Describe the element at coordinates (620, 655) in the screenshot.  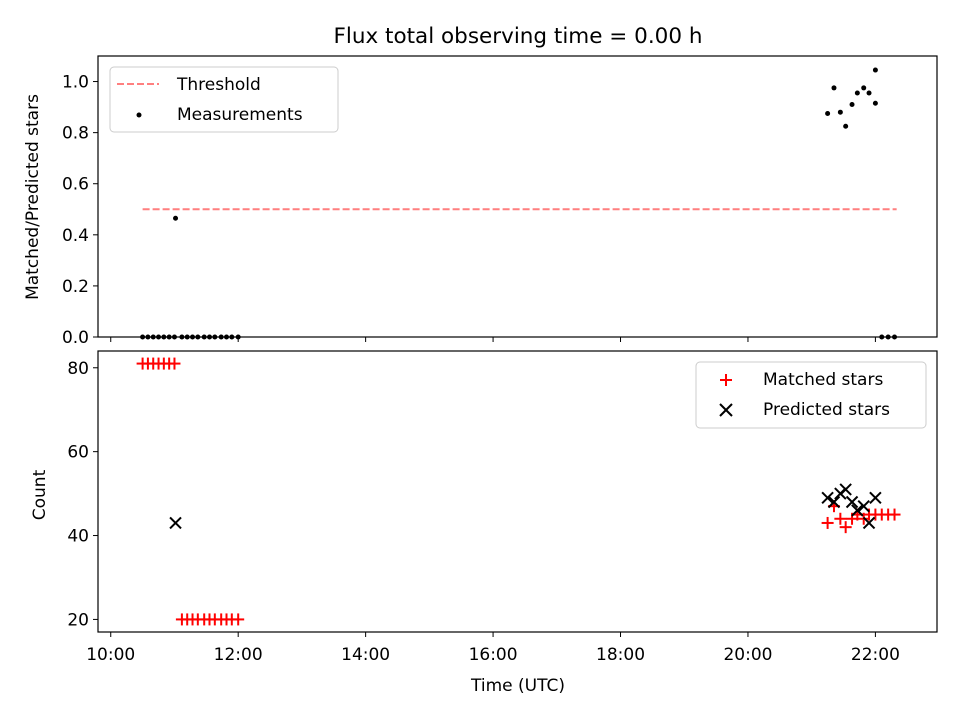
I see `x-tick-label: 18:00` at that location.